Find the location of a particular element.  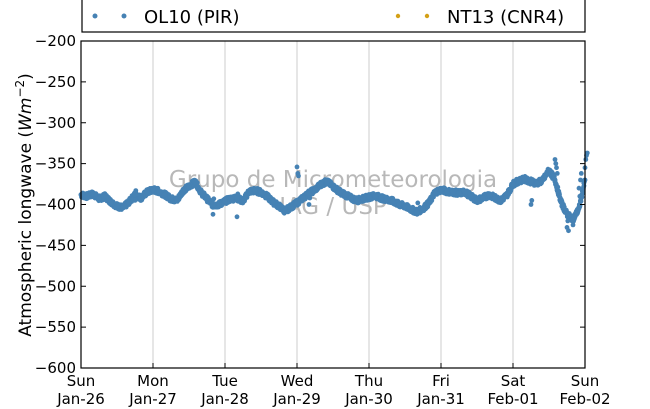

y-axis-unit-exponent: −2 is located at coordinates (20, 89).